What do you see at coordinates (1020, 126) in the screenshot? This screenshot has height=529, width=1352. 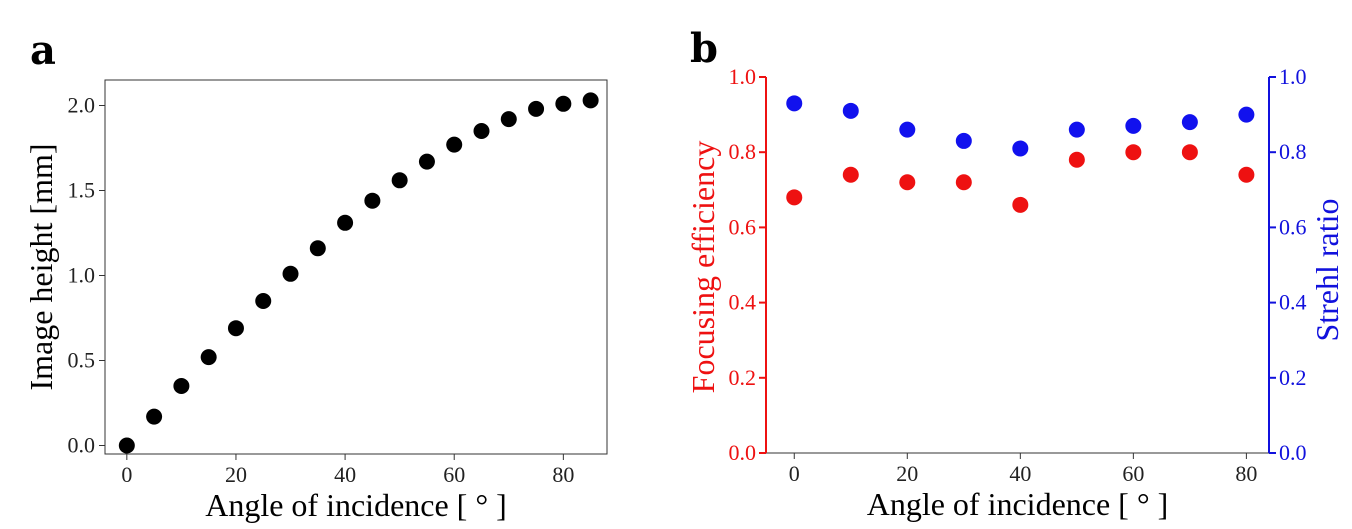 I see `series-strehl-ratio` at bounding box center [1020, 126].